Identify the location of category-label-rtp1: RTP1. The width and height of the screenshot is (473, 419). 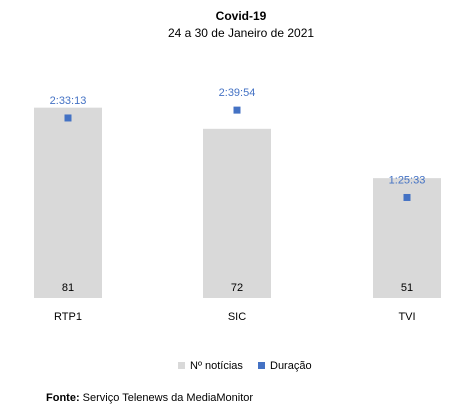
(68, 317).